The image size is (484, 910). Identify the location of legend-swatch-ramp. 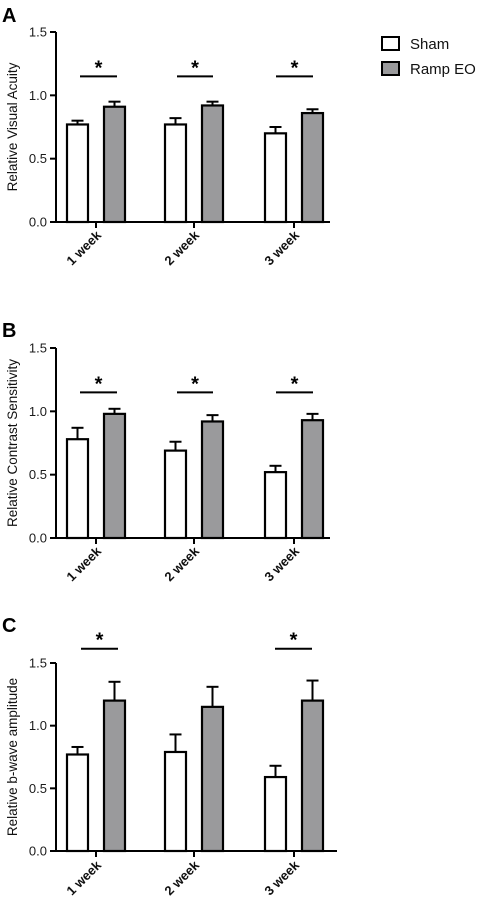
(390, 68).